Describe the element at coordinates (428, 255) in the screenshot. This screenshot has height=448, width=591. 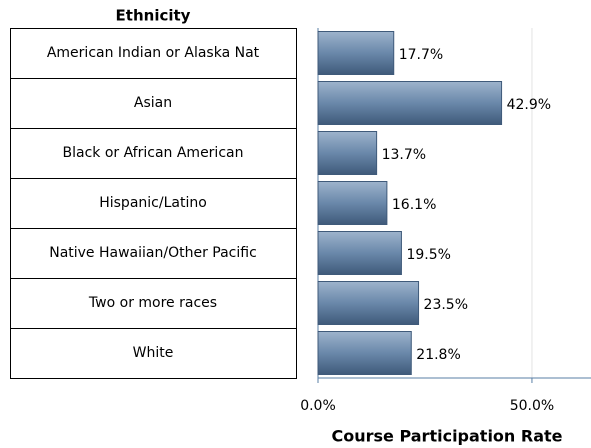
I see `value-label: 19.5%` at that location.